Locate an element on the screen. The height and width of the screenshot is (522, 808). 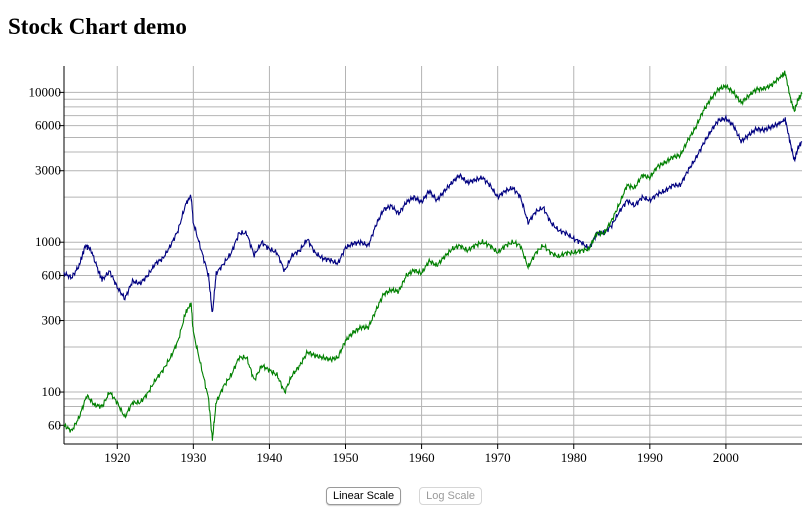
y-tick-label: 60 is located at coordinates (54, 424).